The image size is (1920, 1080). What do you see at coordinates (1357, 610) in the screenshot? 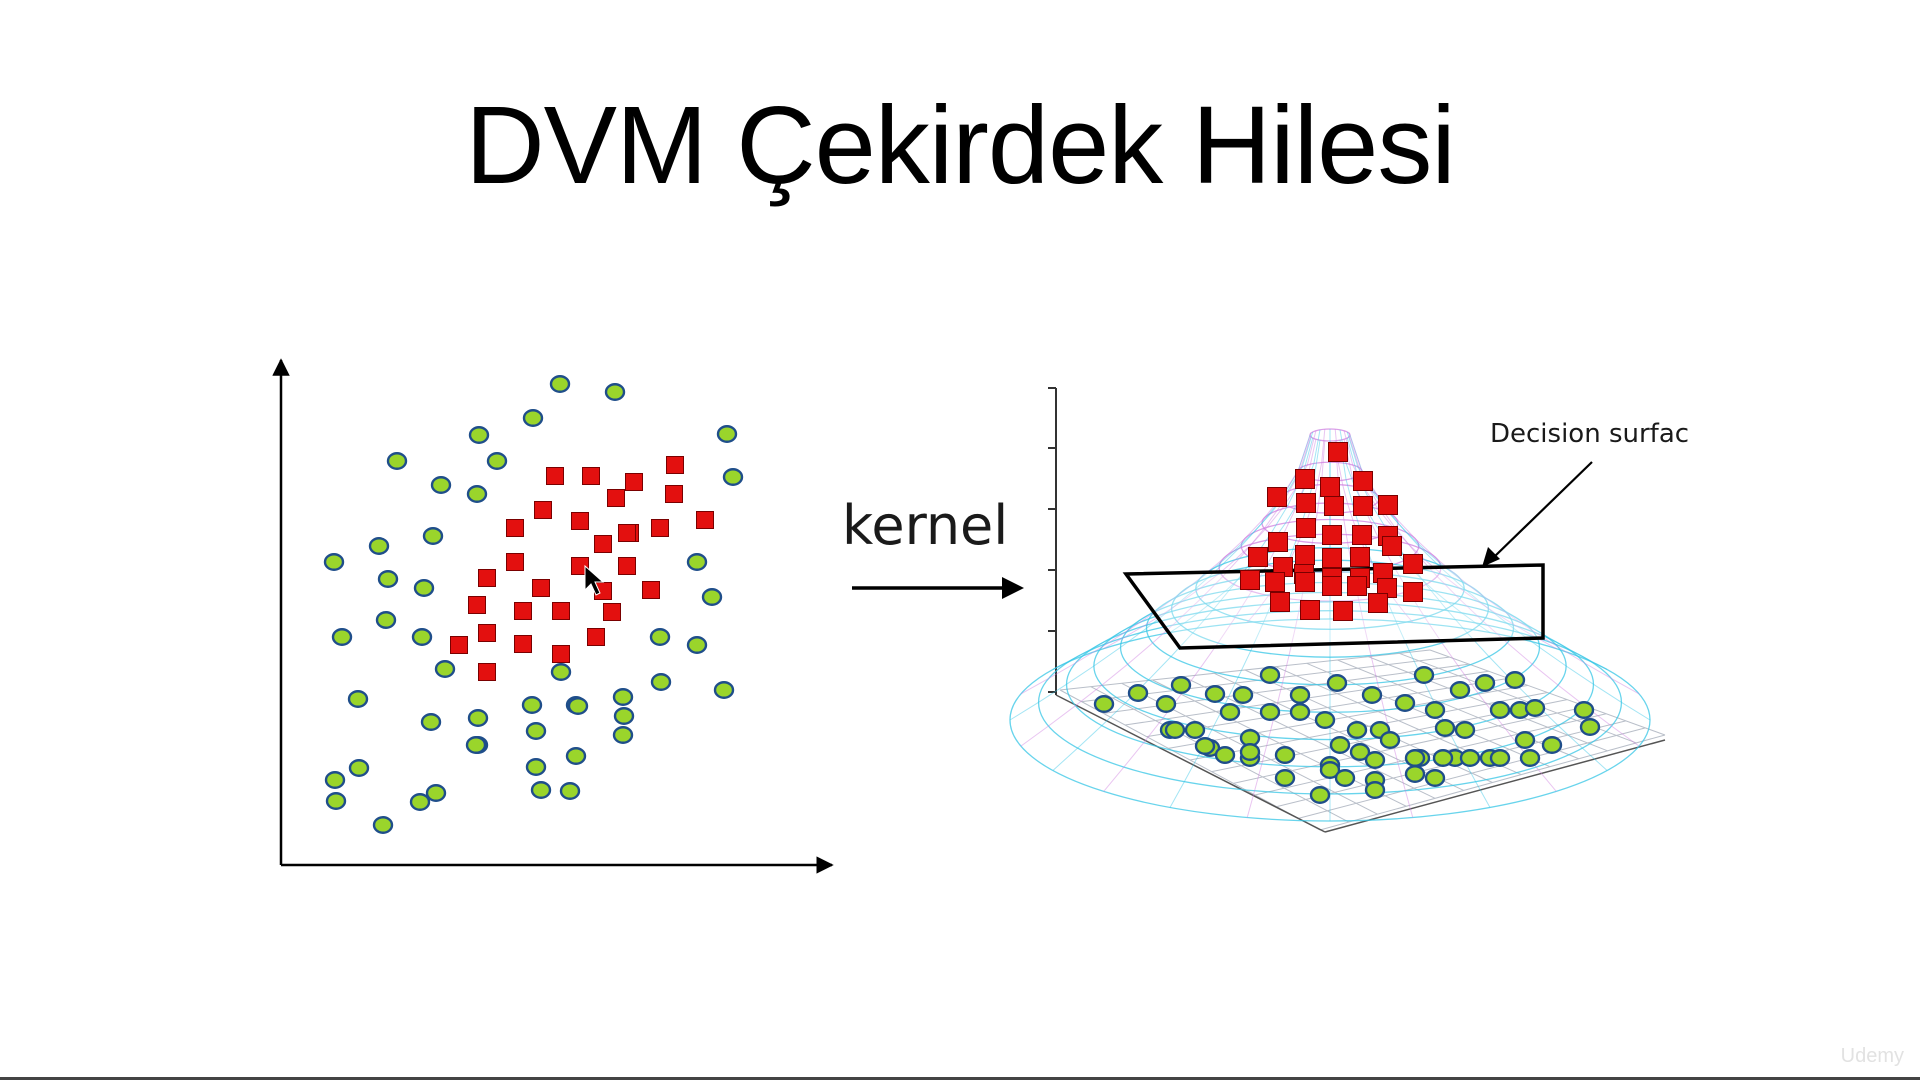
I see `z-axis` at bounding box center [1357, 610].